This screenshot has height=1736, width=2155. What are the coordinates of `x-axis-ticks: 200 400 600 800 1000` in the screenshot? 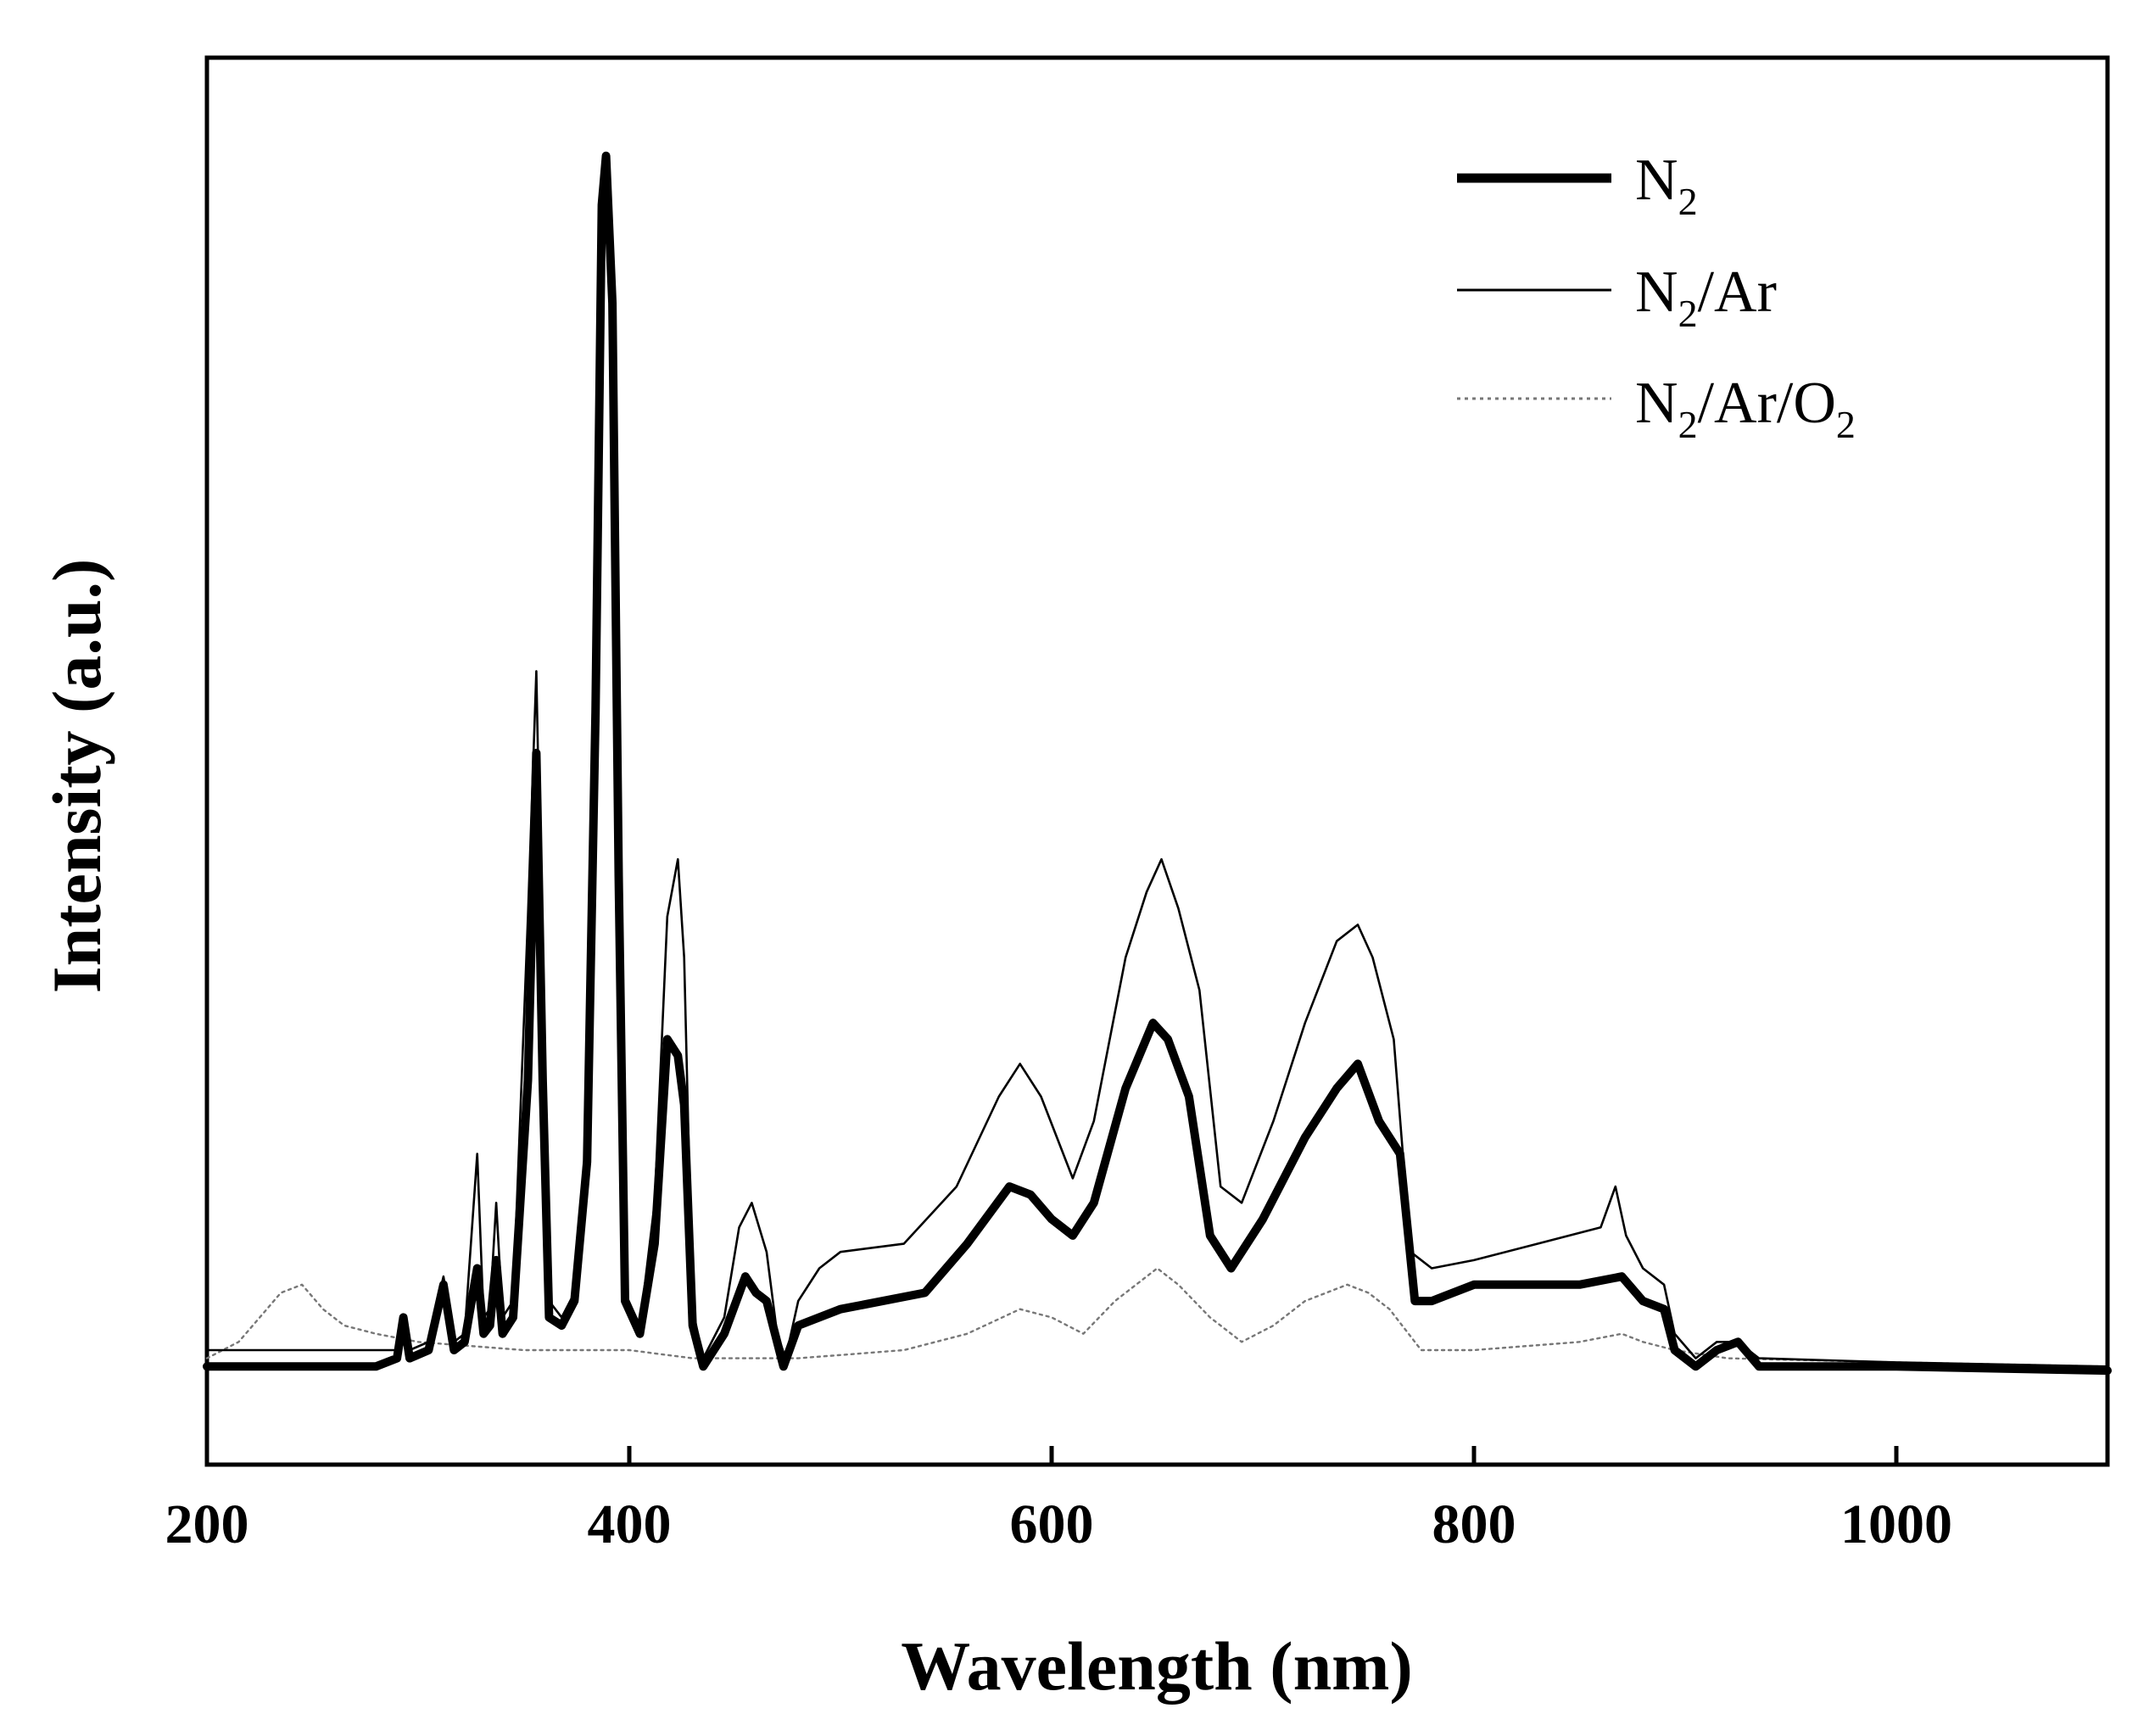 It's located at (1058, 1500).